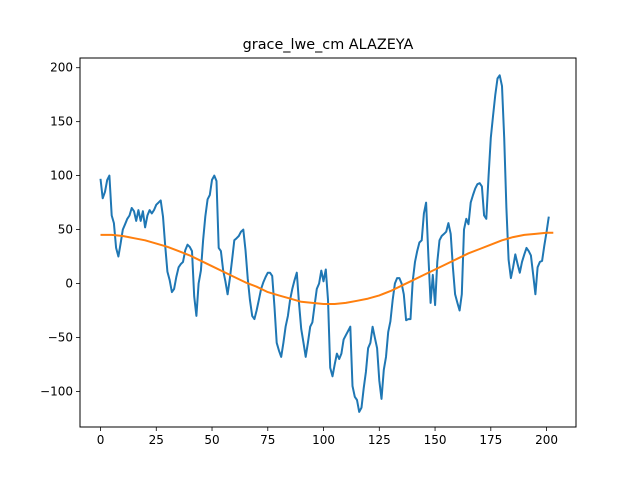 Image resolution: width=640 pixels, height=484 pixels. I want to click on x-tick-label: 0, so click(101, 440).